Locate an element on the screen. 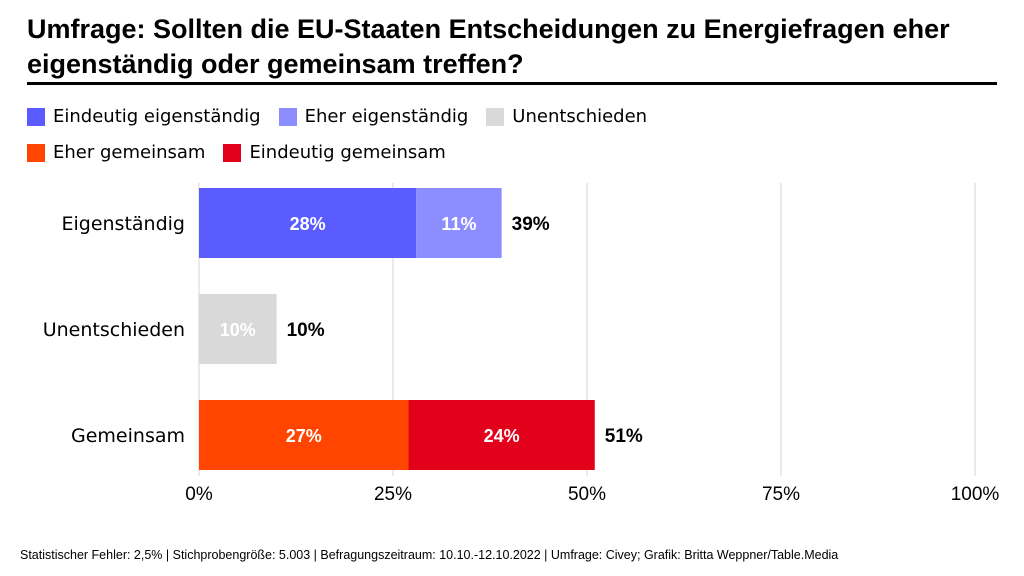 This screenshot has width=1024, height=576. title-divider is located at coordinates (512, 83).